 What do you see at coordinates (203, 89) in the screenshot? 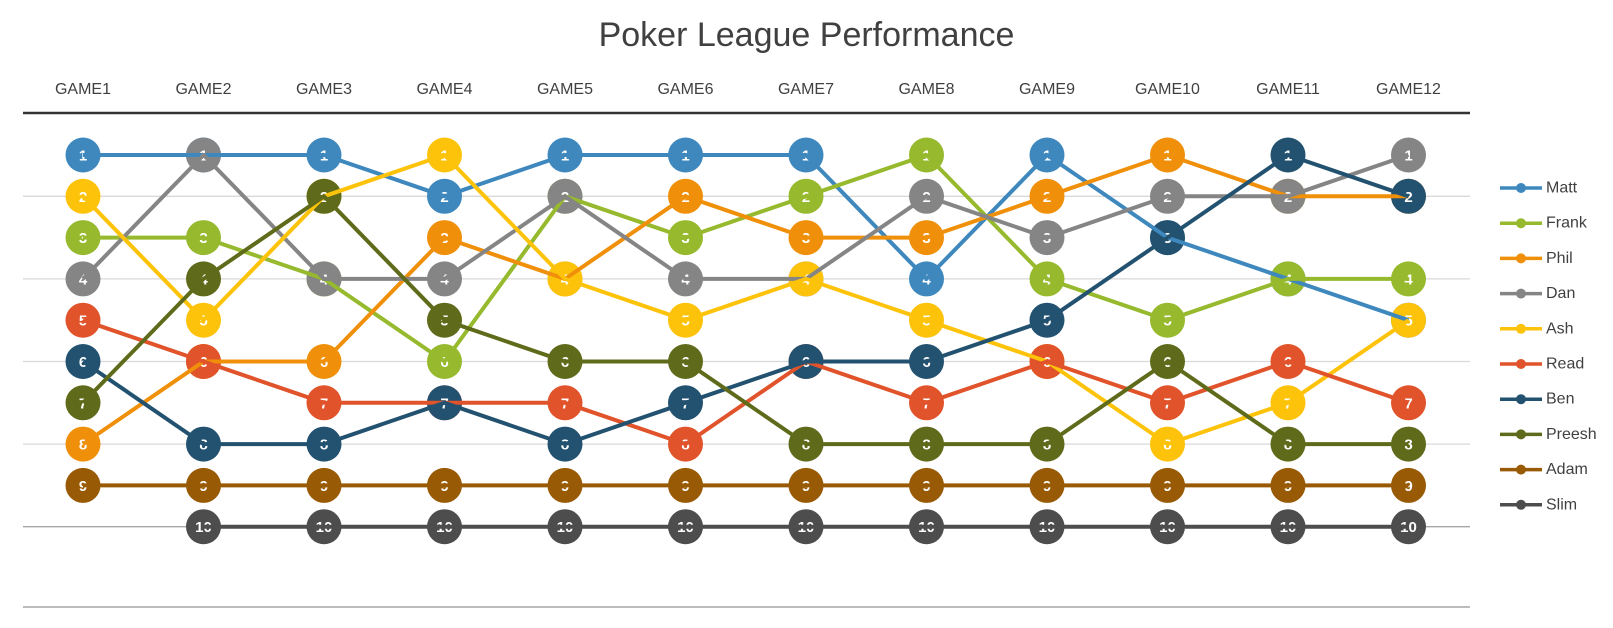
I see `category-label: GAME2` at bounding box center [203, 89].